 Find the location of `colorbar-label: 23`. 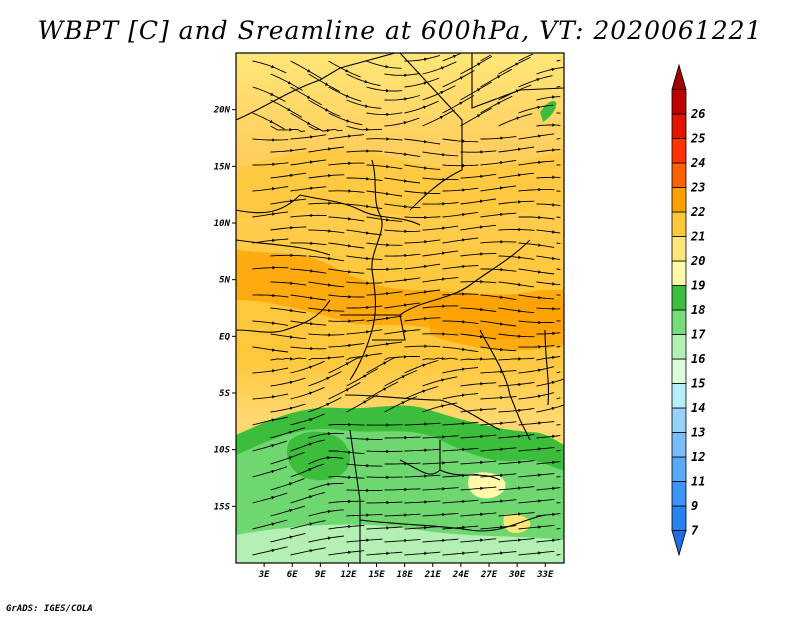

colorbar-label: 23 is located at coordinates (697, 188).